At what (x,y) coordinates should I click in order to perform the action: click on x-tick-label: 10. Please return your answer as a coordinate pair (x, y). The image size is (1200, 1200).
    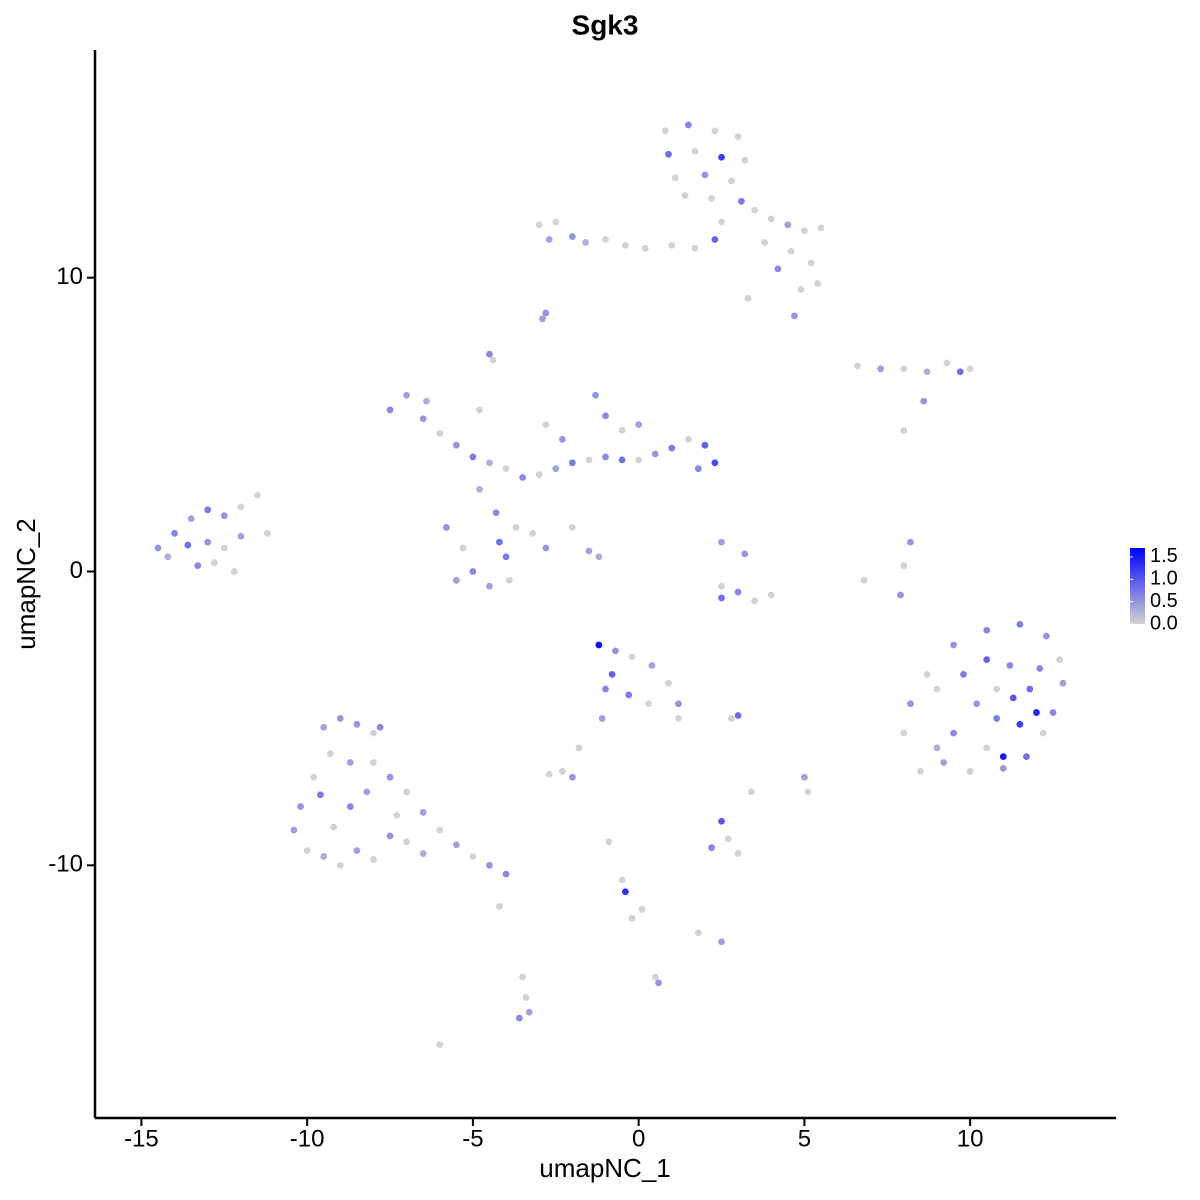
    Looking at the image, I should click on (970, 1138).